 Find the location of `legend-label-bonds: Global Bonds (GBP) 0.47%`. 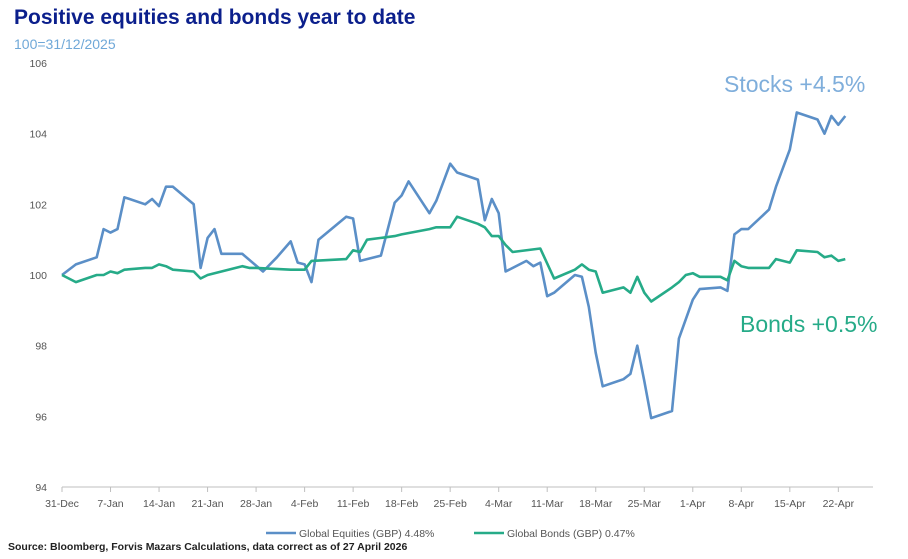

legend-label-bonds: Global Bonds (GBP) 0.47% is located at coordinates (571, 534).